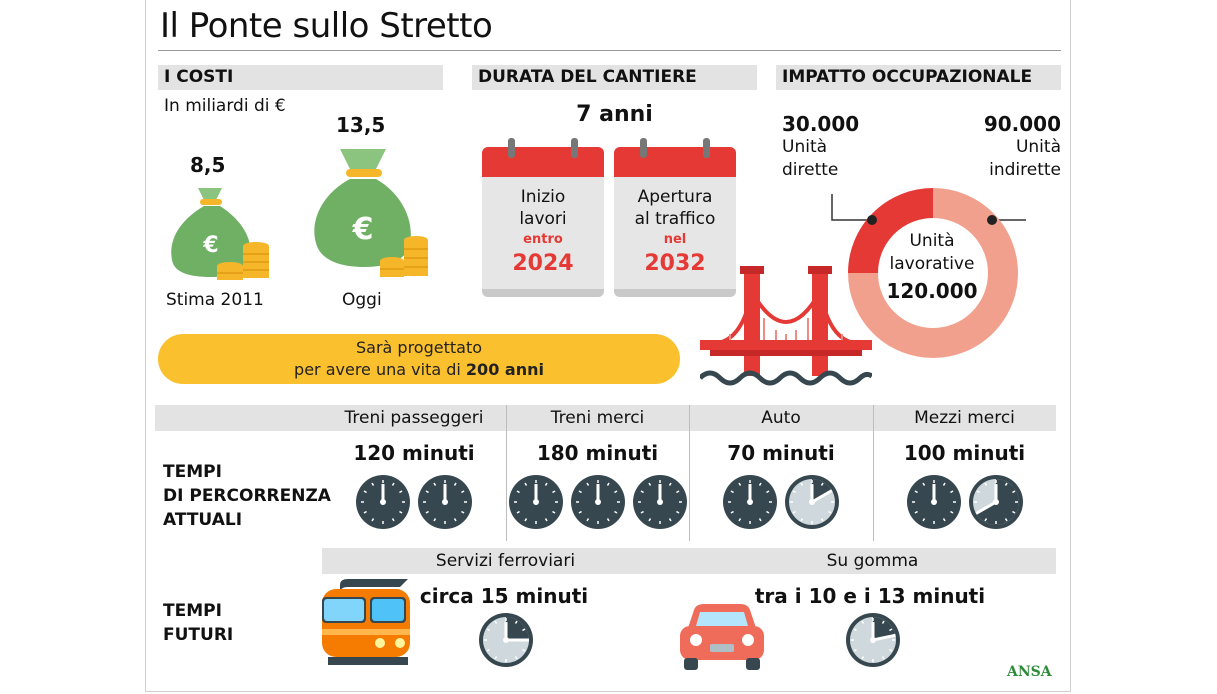  What do you see at coordinates (870, 596) in the screenshot?
I see `road-future-time: tra i 10 e i 13 minuti` at bounding box center [870, 596].